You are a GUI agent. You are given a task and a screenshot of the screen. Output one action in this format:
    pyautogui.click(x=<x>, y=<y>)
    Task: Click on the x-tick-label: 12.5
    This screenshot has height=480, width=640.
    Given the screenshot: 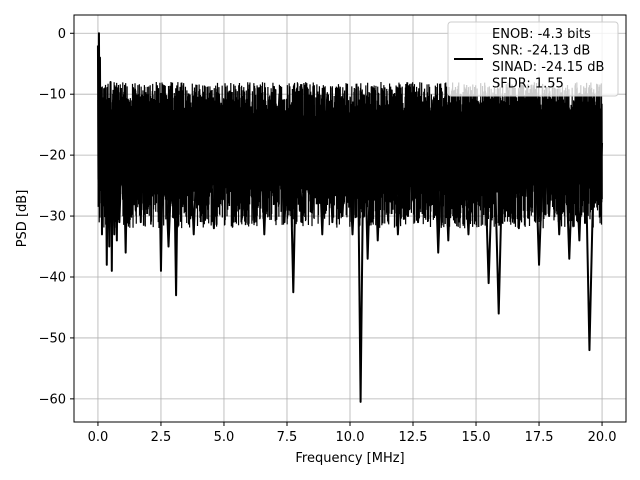 What is the action you would take?
    pyautogui.click(x=413, y=437)
    